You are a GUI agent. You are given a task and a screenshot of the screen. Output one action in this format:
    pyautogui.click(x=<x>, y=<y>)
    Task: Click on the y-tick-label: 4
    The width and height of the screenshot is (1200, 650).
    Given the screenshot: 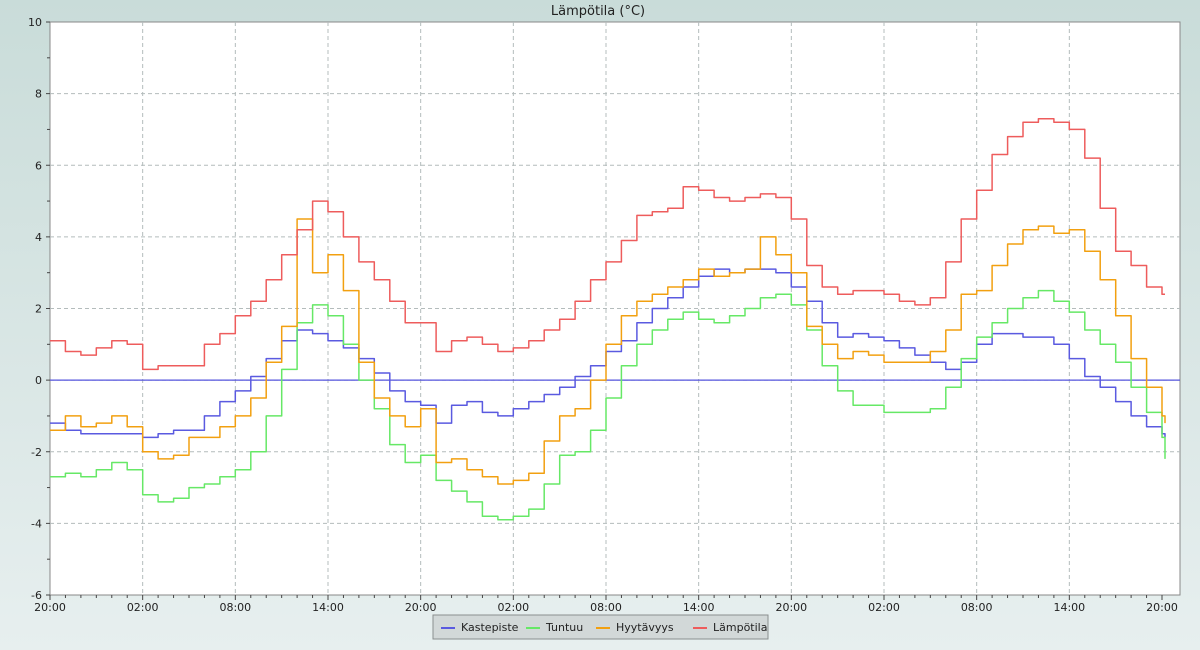 What is the action you would take?
    pyautogui.click(x=38, y=237)
    